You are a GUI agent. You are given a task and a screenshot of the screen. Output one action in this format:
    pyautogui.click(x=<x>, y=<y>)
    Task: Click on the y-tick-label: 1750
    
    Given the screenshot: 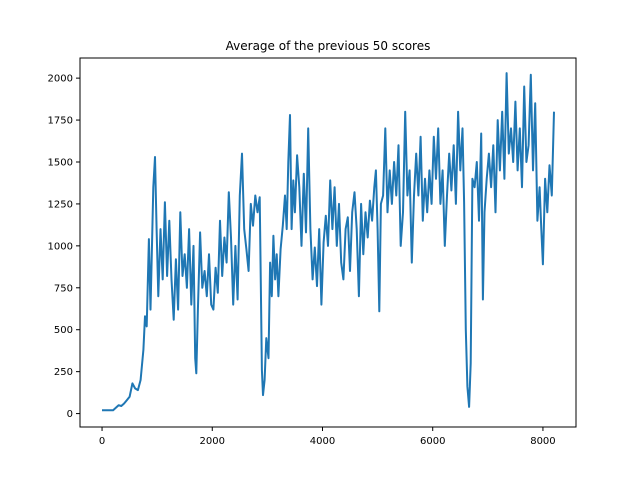 What is the action you would take?
    pyautogui.click(x=60, y=121)
    